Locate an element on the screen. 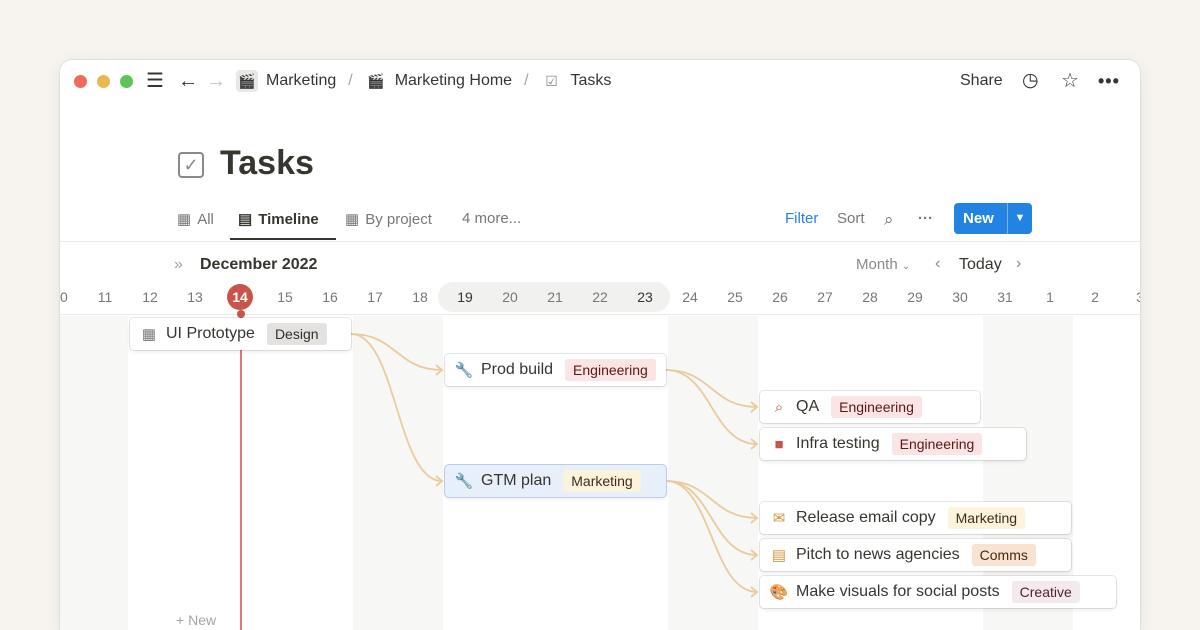 The height and width of the screenshot is (630, 1200). collapse-icon: » is located at coordinates (178, 264).